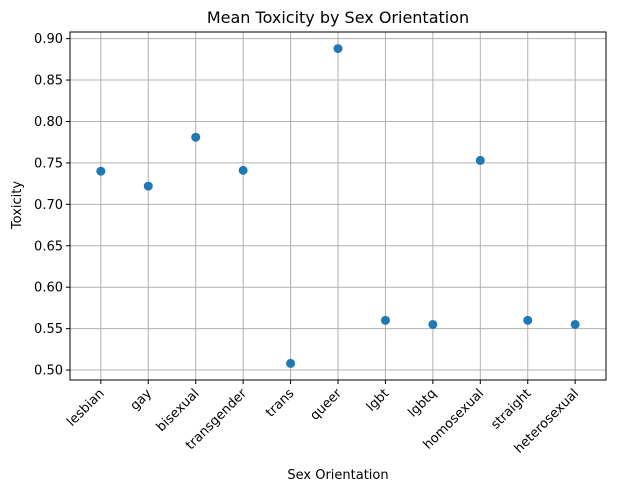 The image size is (628, 492). What do you see at coordinates (338, 17) in the screenshot?
I see `chart-title: Mean Toxicity by Sex Orientation` at bounding box center [338, 17].